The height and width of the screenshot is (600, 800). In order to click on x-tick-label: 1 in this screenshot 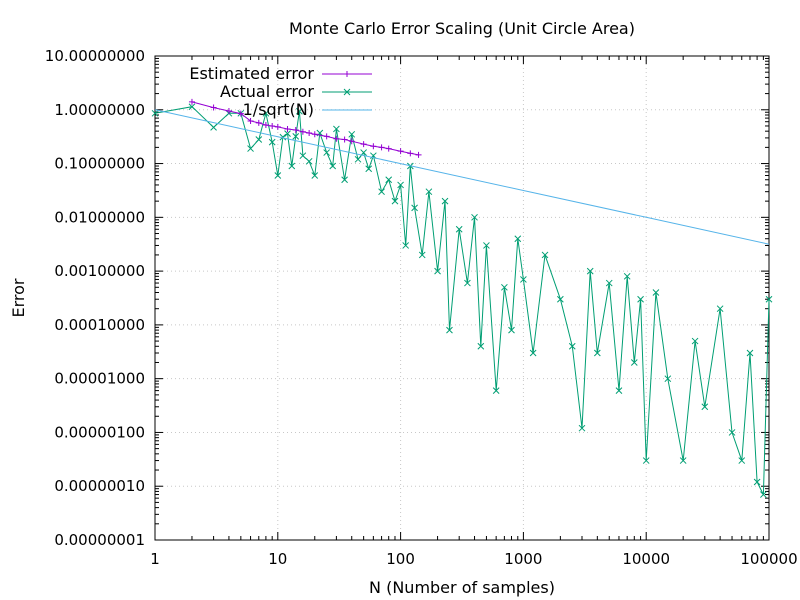, I will do `click(155, 559)`.